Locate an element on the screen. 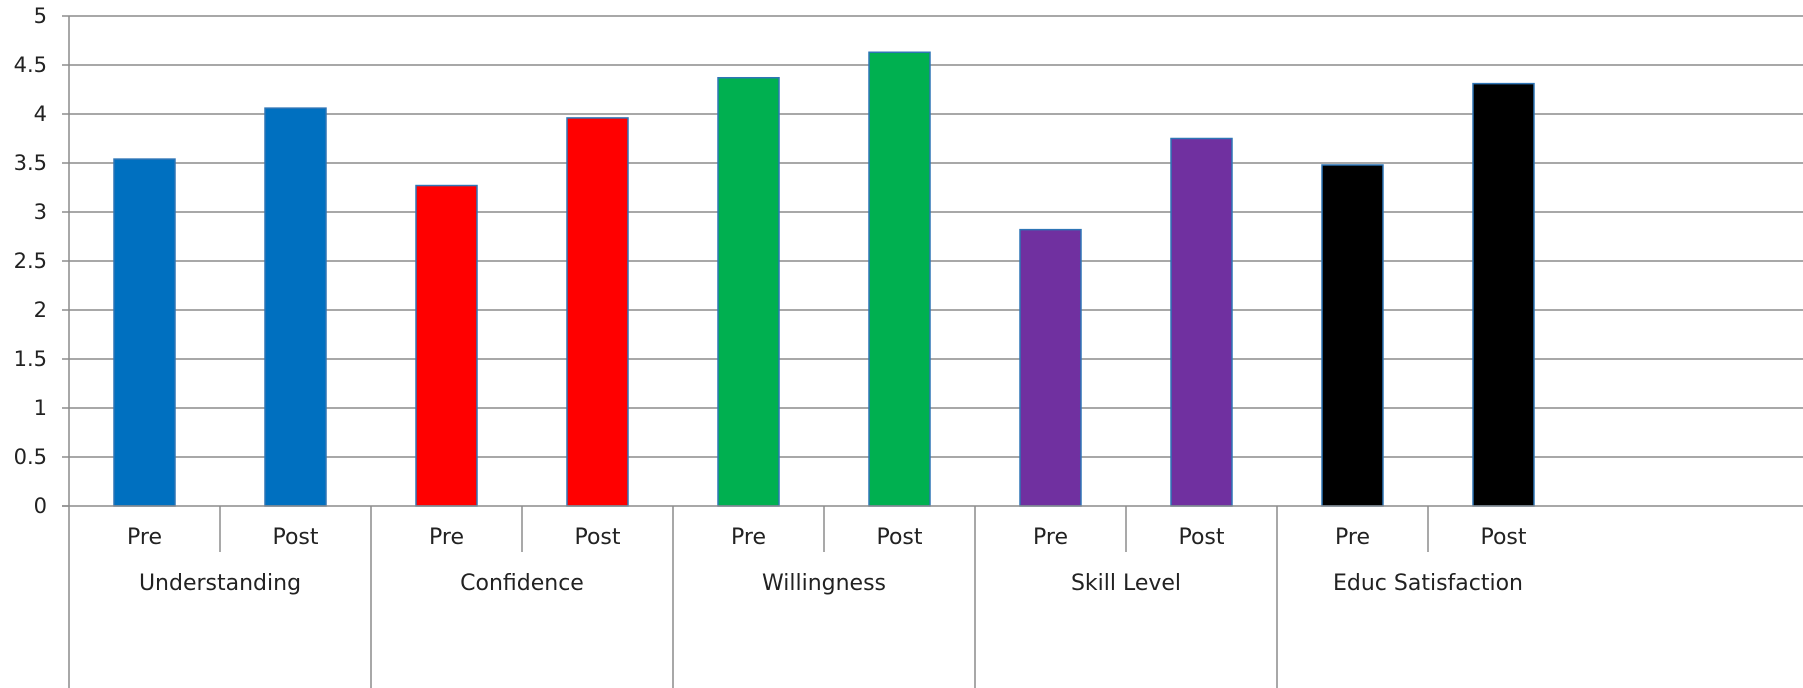 The width and height of the screenshot is (1803, 688). bar-confidence-post is located at coordinates (597, 312).